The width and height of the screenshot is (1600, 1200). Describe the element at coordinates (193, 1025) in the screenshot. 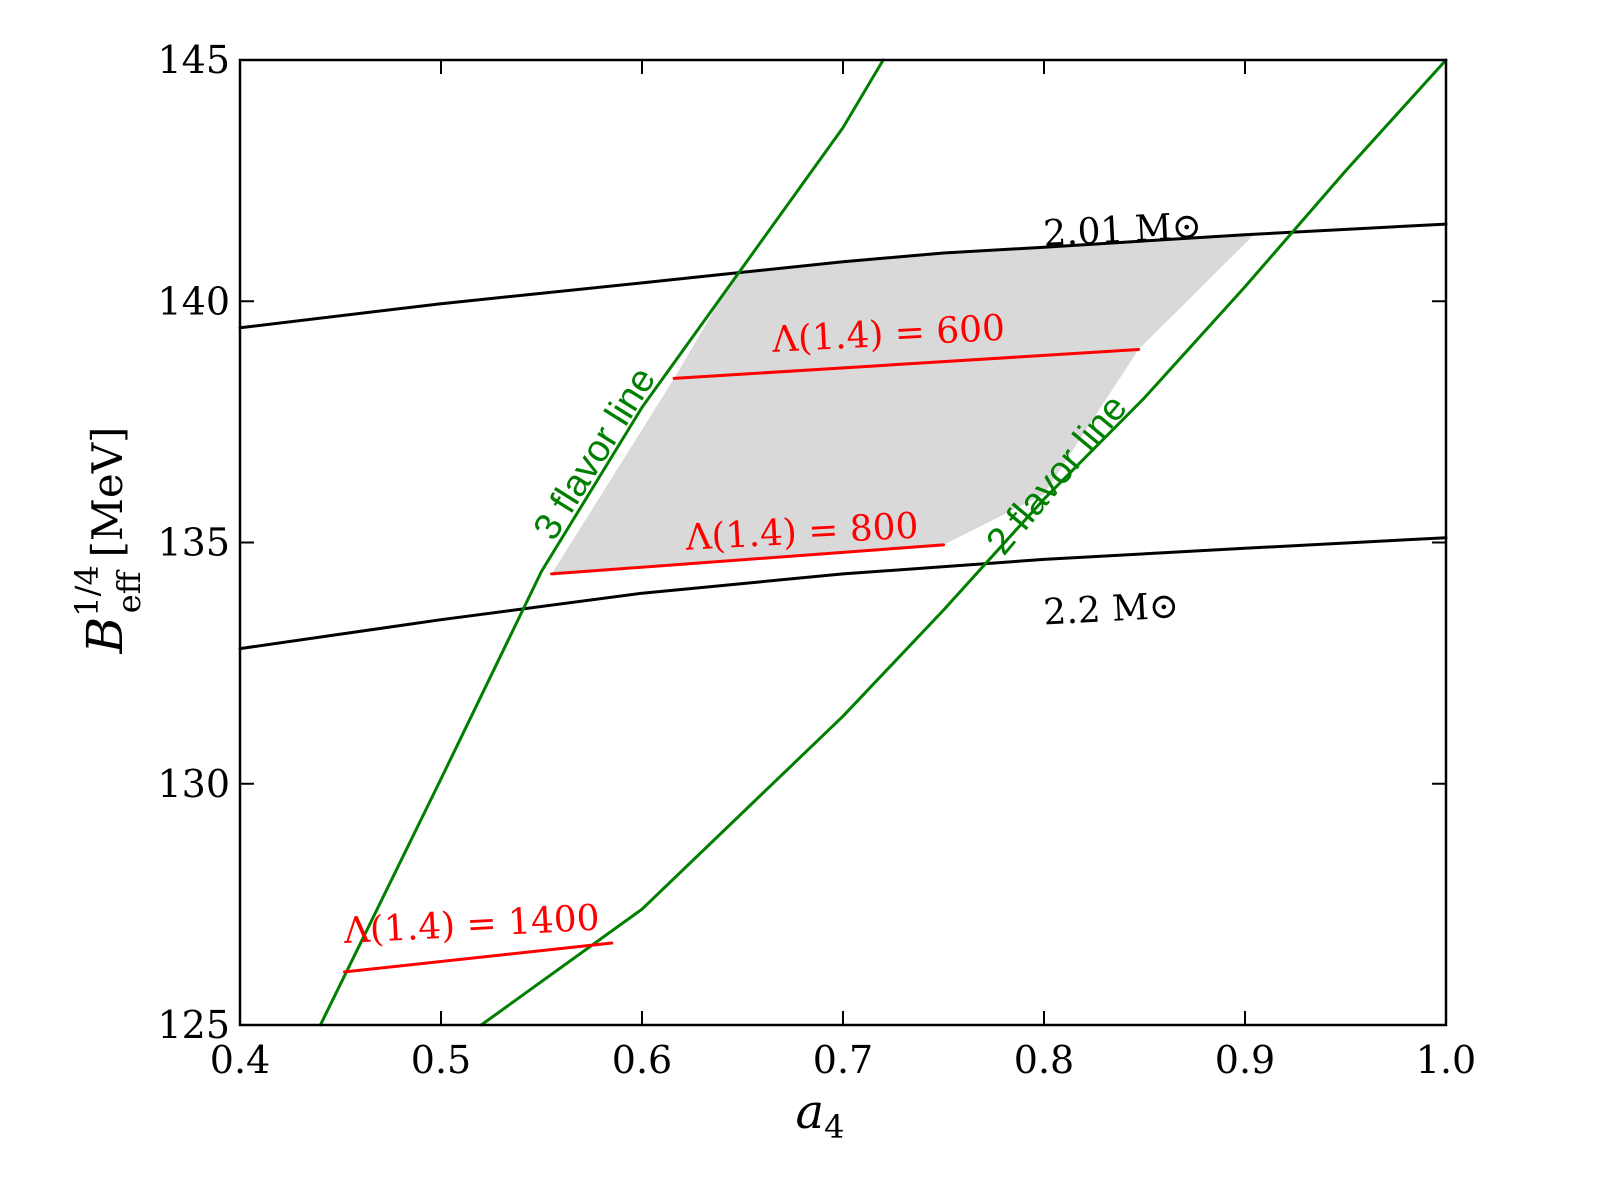

I see `y-tick-label: 125` at that location.